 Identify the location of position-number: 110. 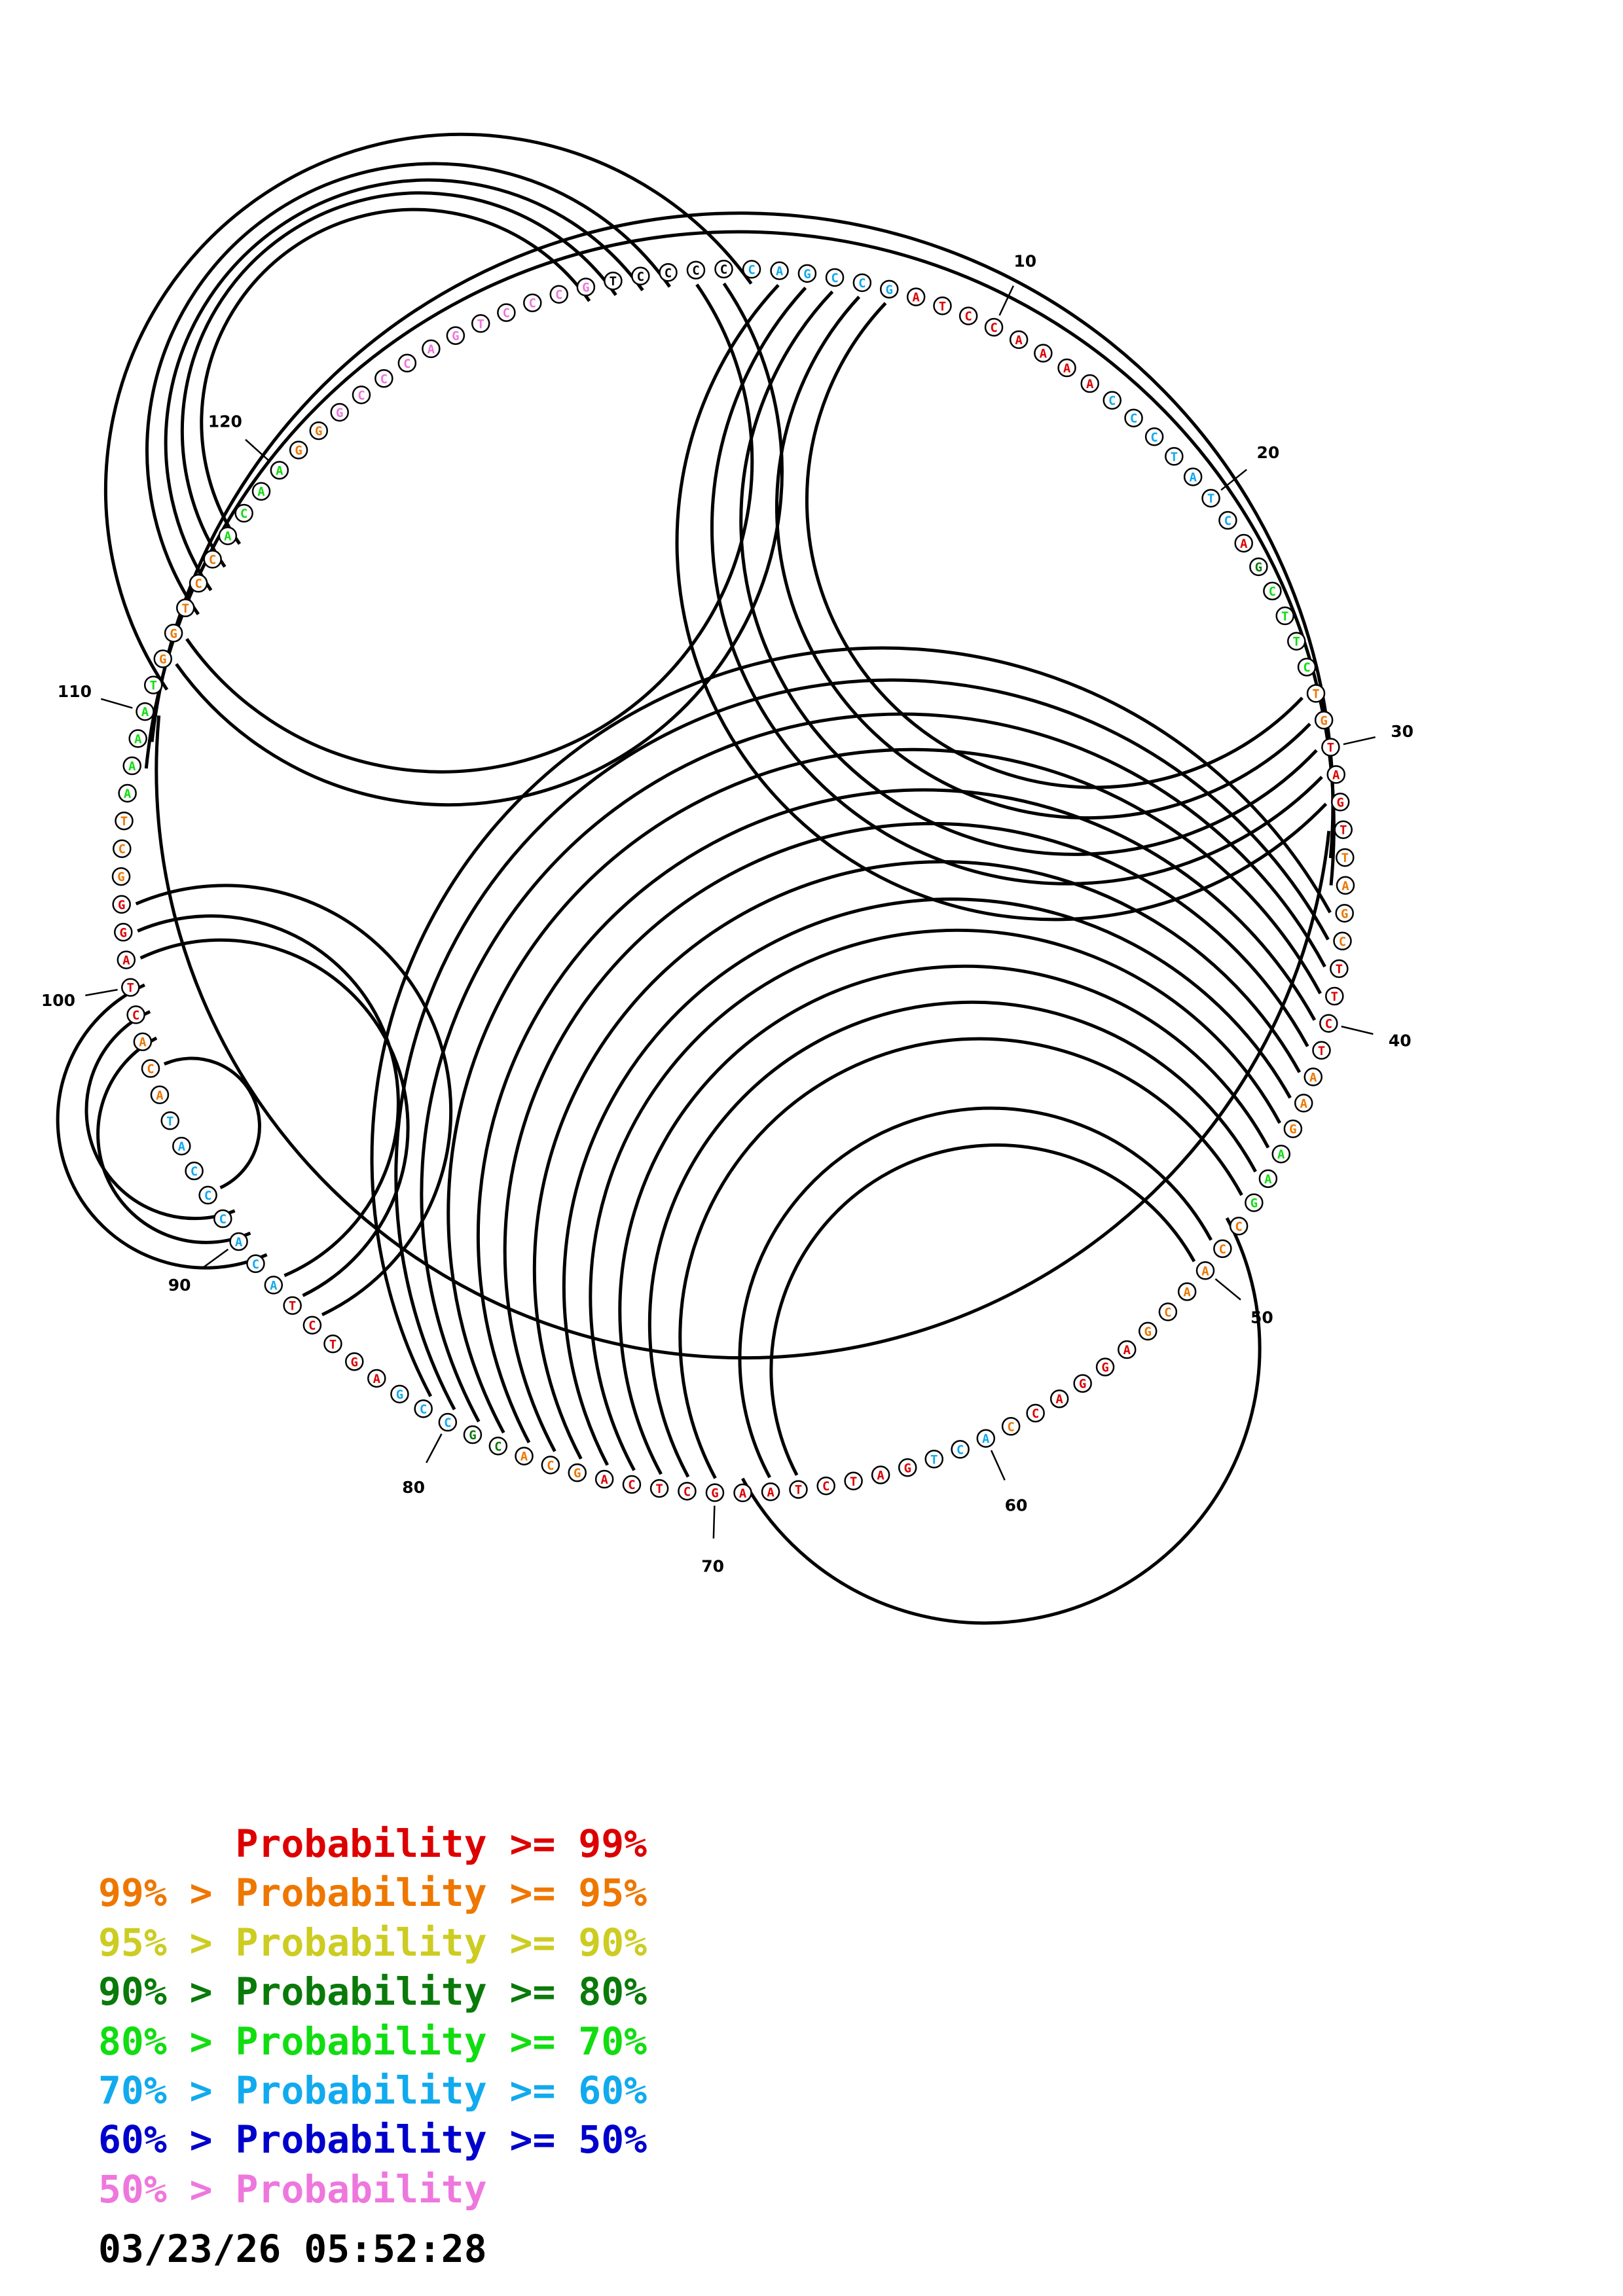
(75, 691).